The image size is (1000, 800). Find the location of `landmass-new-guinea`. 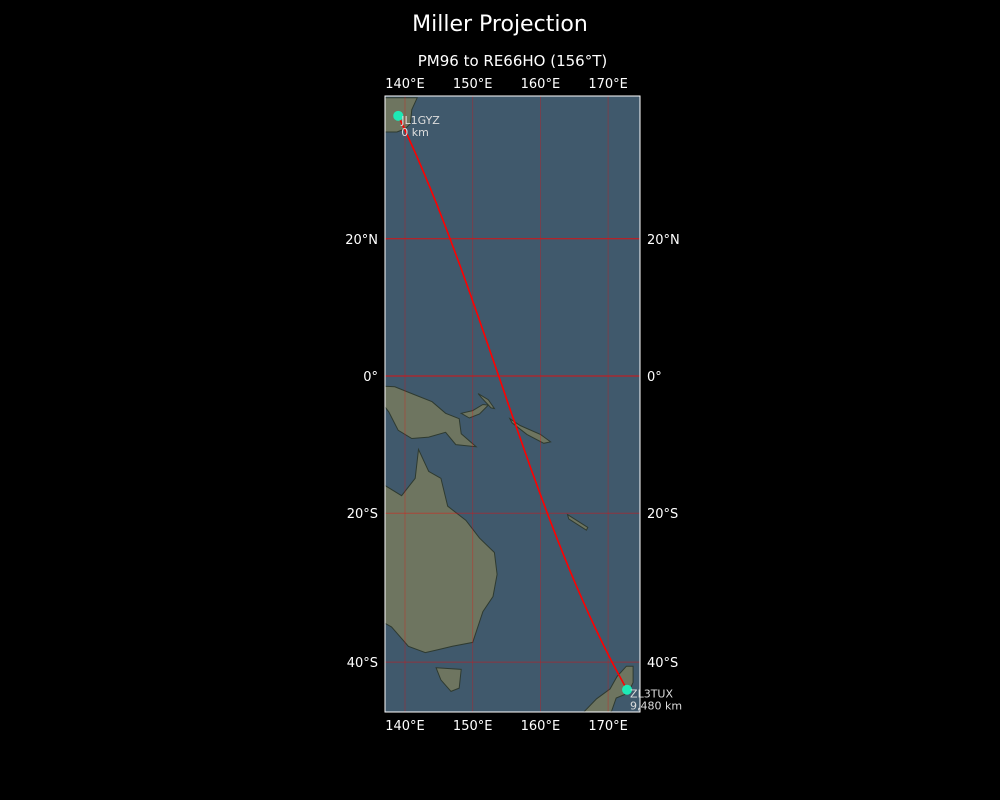

landmass-new-guinea is located at coordinates (431, 416).